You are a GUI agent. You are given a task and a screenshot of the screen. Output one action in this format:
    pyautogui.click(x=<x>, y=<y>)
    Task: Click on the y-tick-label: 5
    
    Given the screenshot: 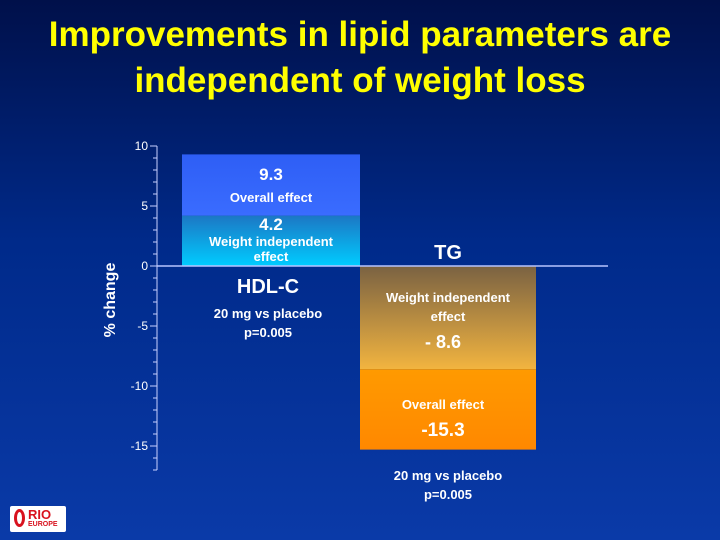 What is the action you would take?
    pyautogui.click(x=144, y=206)
    